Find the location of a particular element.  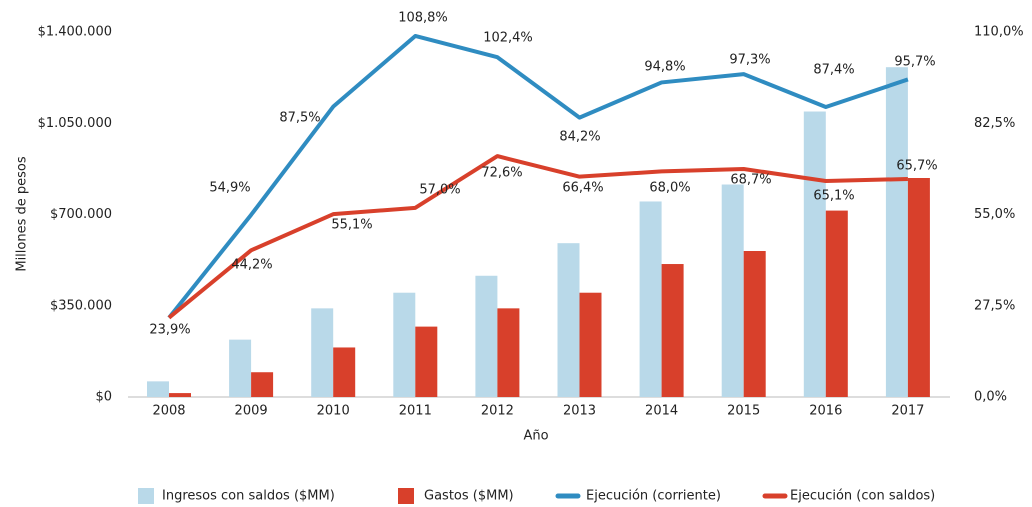

data-label: 23,9% is located at coordinates (169, 330).